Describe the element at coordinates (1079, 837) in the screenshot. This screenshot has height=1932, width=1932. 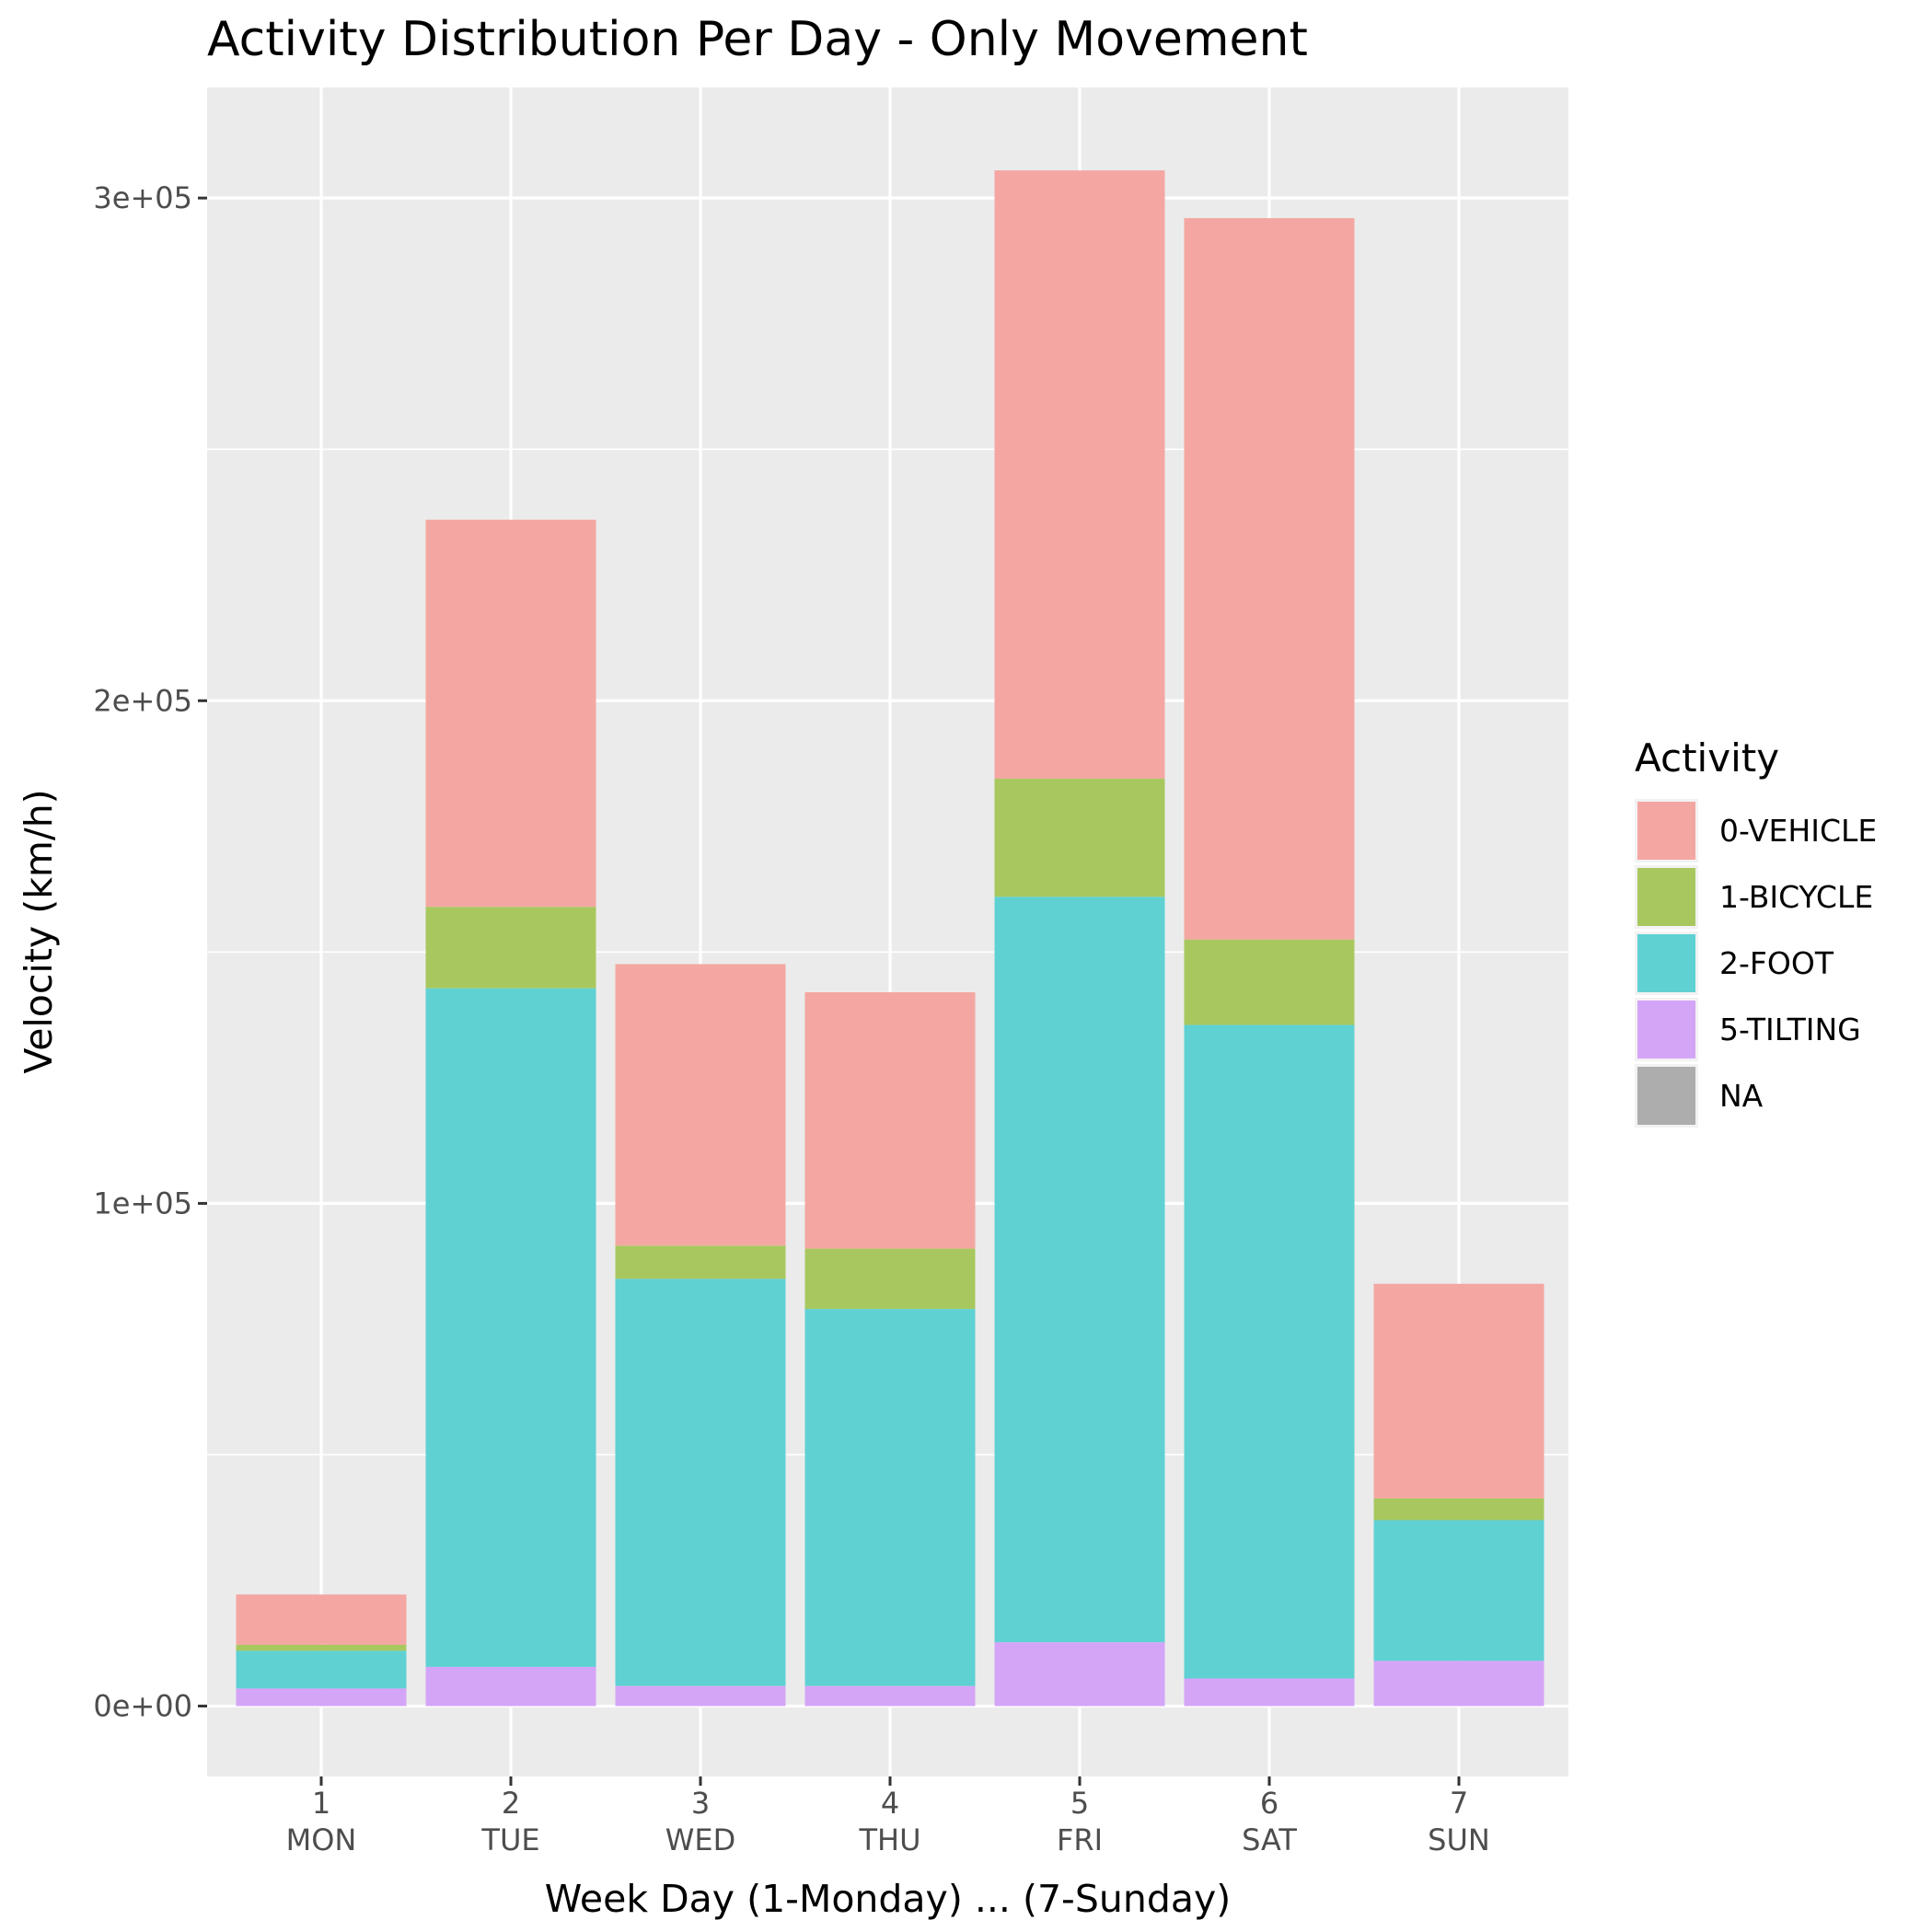
I see `bar-segment-1-bicycle-fri` at that location.